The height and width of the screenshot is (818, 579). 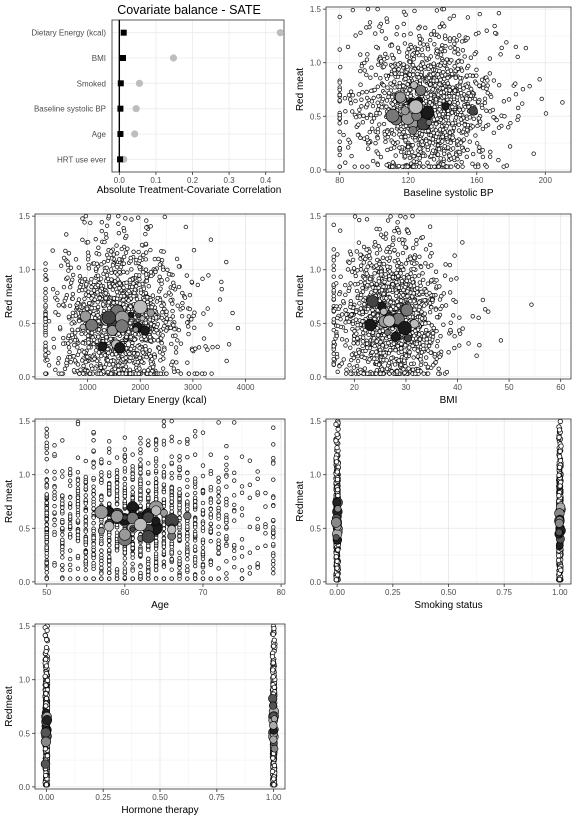 I want to click on x-tick-label: 4000, so click(x=246, y=387).